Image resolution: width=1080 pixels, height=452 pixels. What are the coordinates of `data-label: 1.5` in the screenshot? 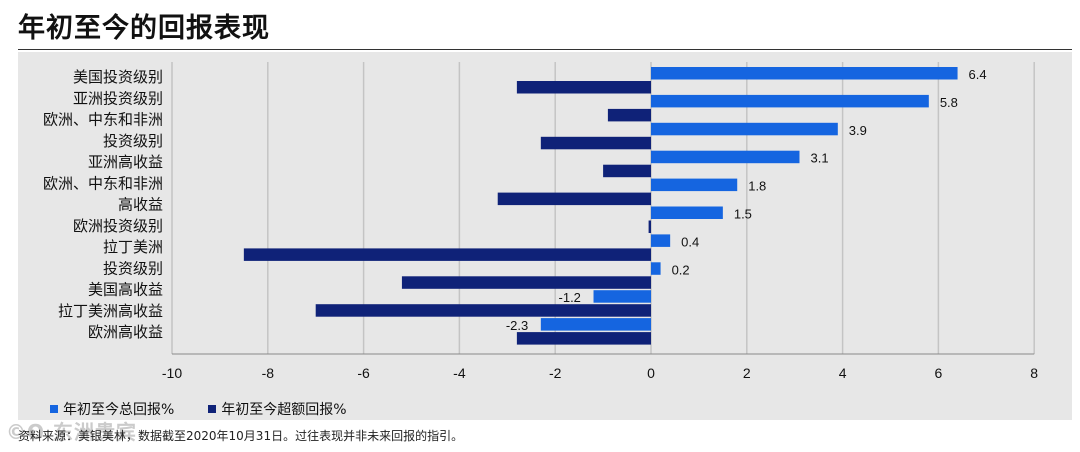 It's located at (743, 214).